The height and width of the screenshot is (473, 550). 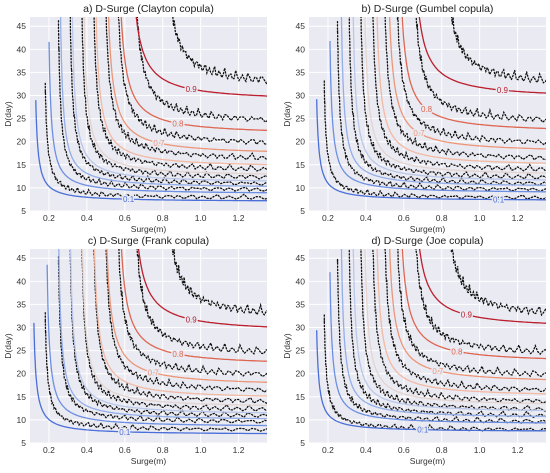 I want to click on contour-label: 0.9, so click(x=192, y=319).